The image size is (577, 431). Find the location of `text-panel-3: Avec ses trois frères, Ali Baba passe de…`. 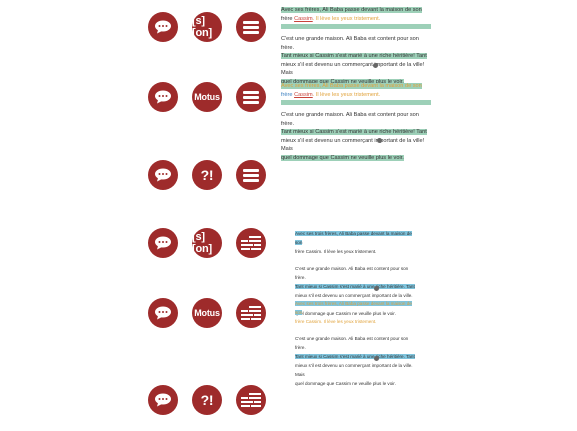

text-panel-3: Avec ses trois frères, Ali Baba passe de… is located at coordinates (357, 273).